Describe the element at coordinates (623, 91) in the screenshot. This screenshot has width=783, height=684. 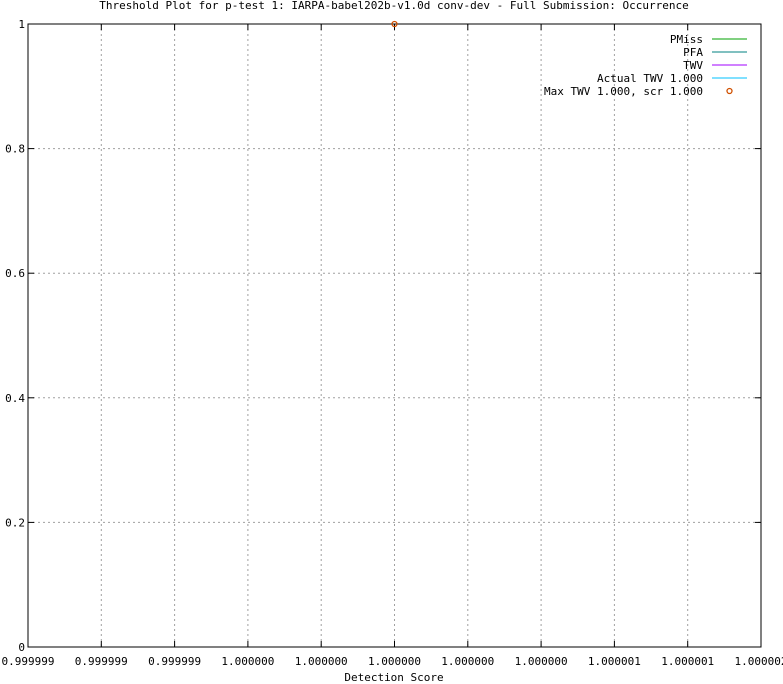
I see `legend-label: Max TWV 1.000, scr 1.000` at that location.